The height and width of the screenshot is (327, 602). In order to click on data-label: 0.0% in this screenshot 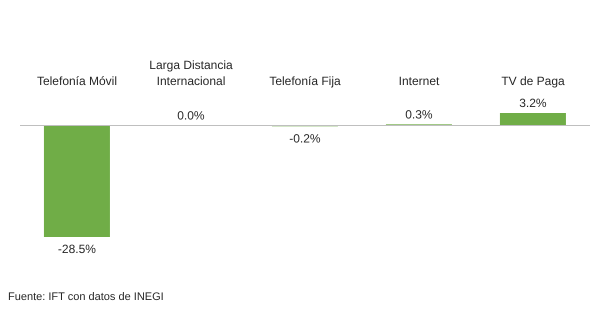, I will do `click(191, 115)`.